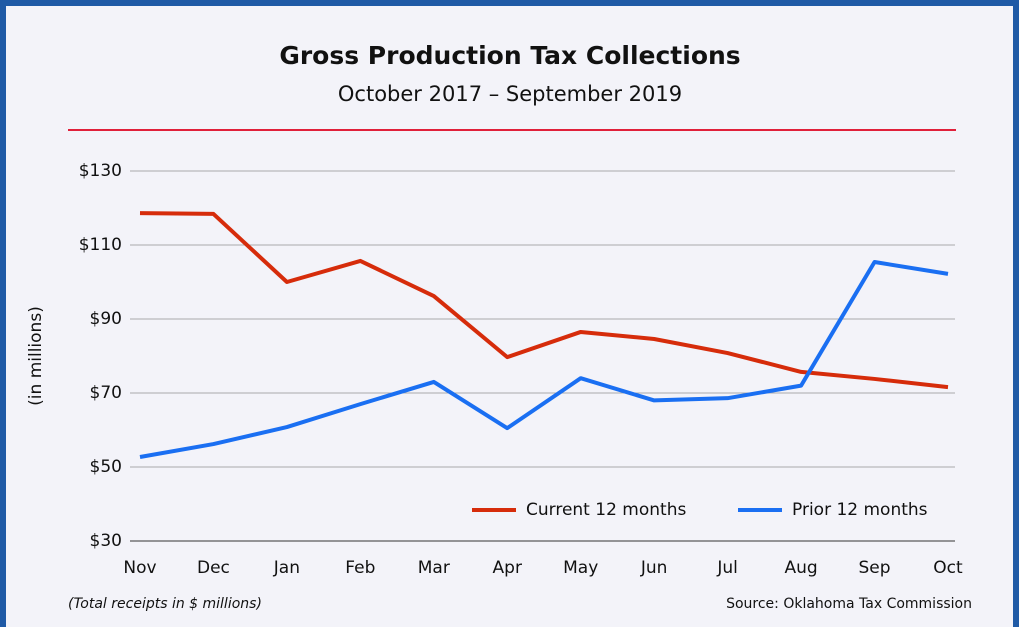 Image resolution: width=1019 pixels, height=627 pixels. What do you see at coordinates (100, 171) in the screenshot?
I see `y-tick-label: $130` at bounding box center [100, 171].